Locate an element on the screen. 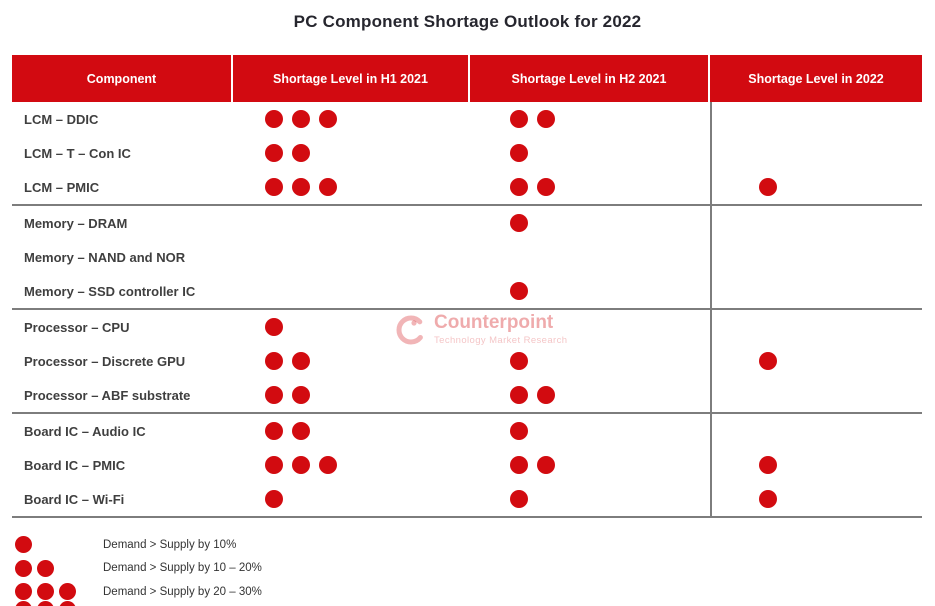 The height and width of the screenshot is (606, 935). column-header: Shortage Level in 2022 is located at coordinates (816, 78).